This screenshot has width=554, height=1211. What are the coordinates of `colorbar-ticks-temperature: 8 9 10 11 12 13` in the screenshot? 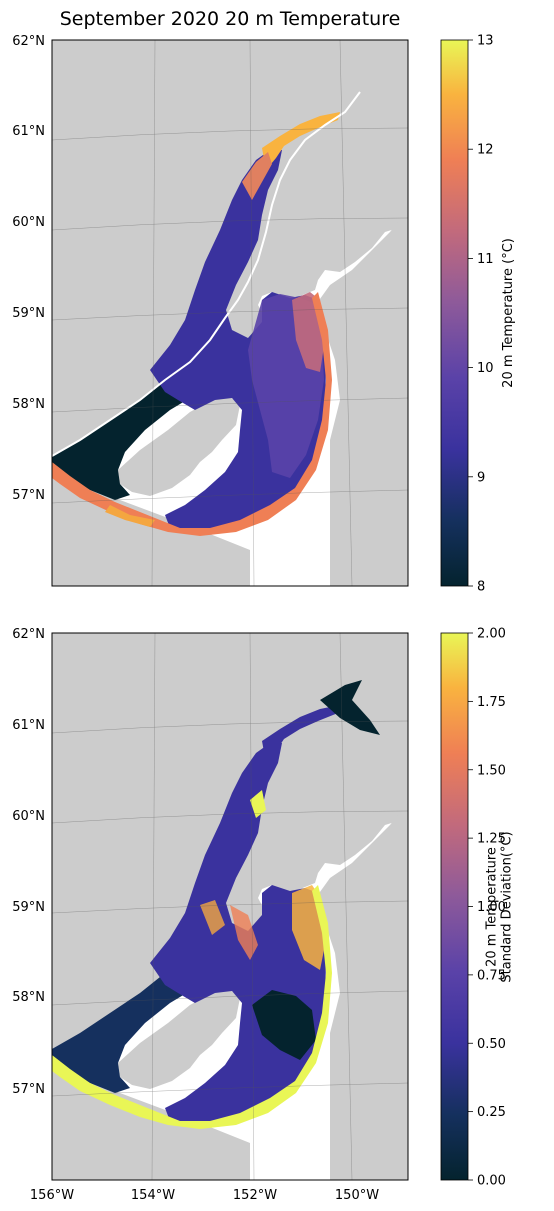 It's located at (481, 314).